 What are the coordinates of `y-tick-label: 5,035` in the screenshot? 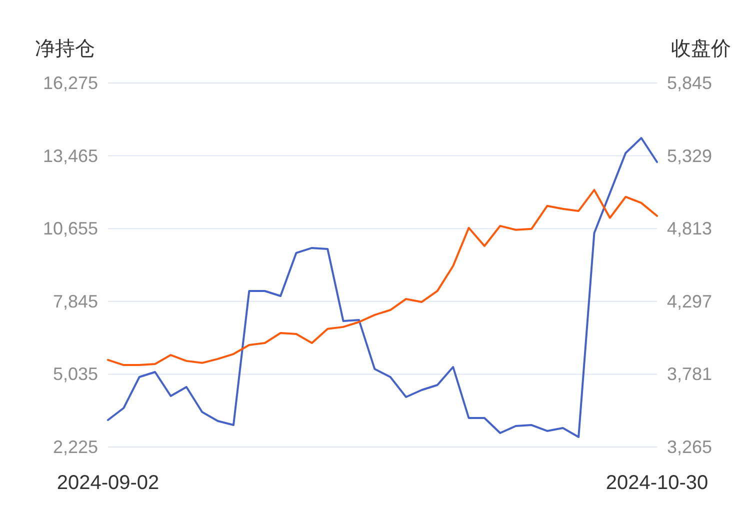 It's located at (75, 374).